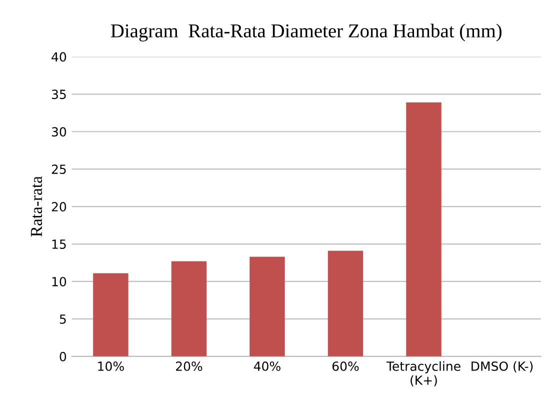 The width and height of the screenshot is (552, 405). Describe the element at coordinates (59, 95) in the screenshot. I see `y-tick-label: 35` at that location.